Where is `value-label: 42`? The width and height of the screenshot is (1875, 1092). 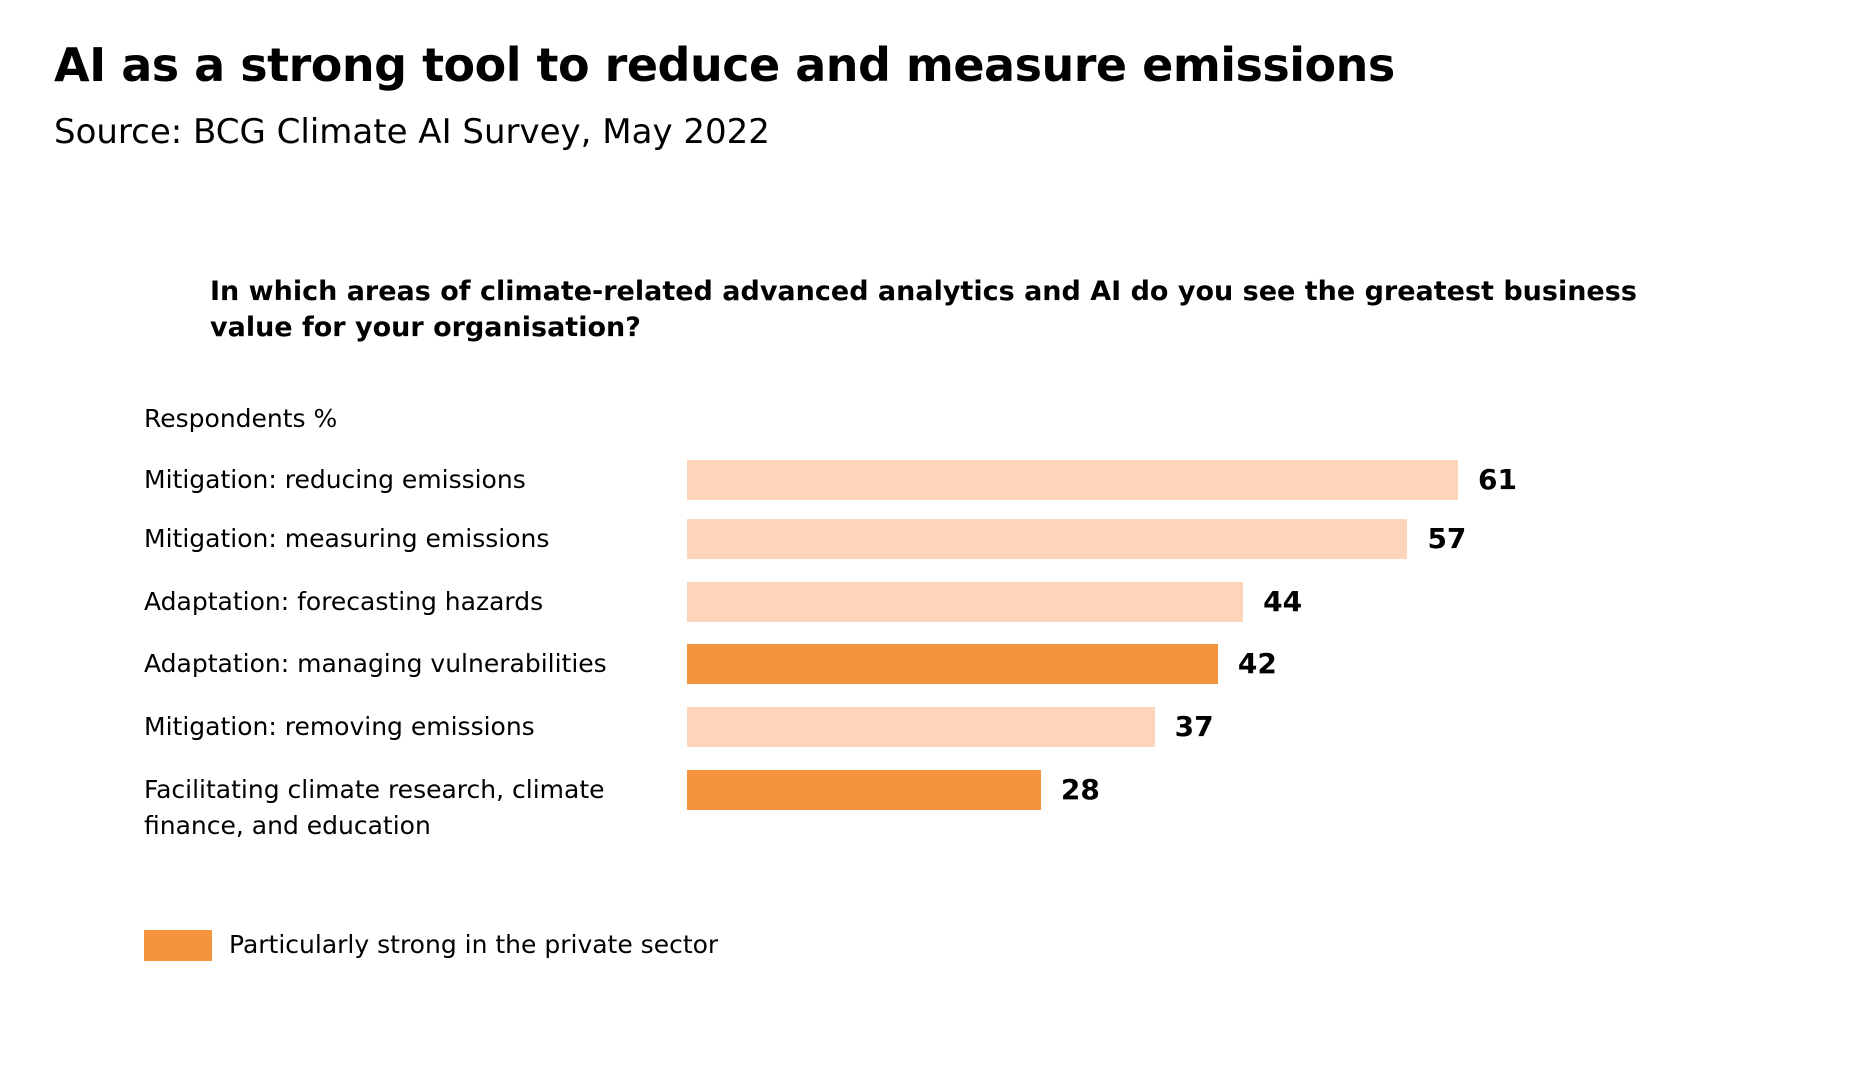
value-label: 42 is located at coordinates (1257, 663).